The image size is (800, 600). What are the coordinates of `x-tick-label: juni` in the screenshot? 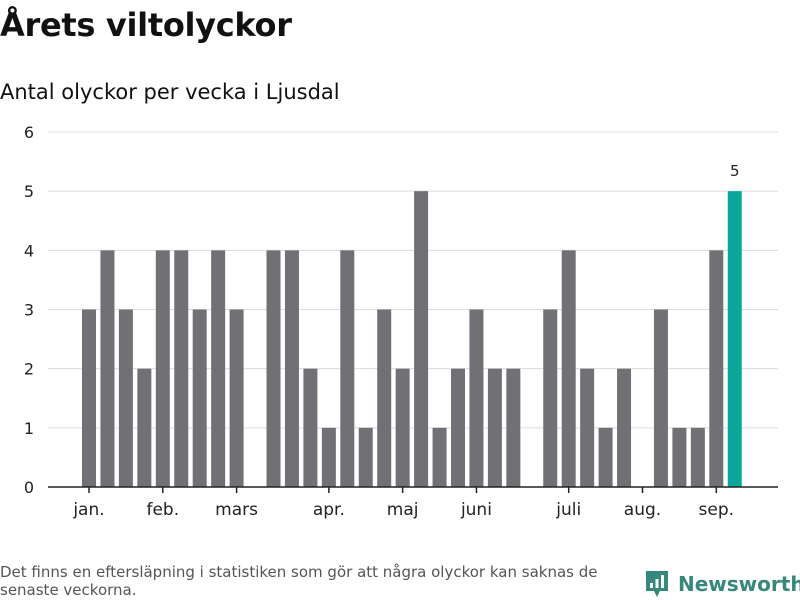 It's located at (476, 510).